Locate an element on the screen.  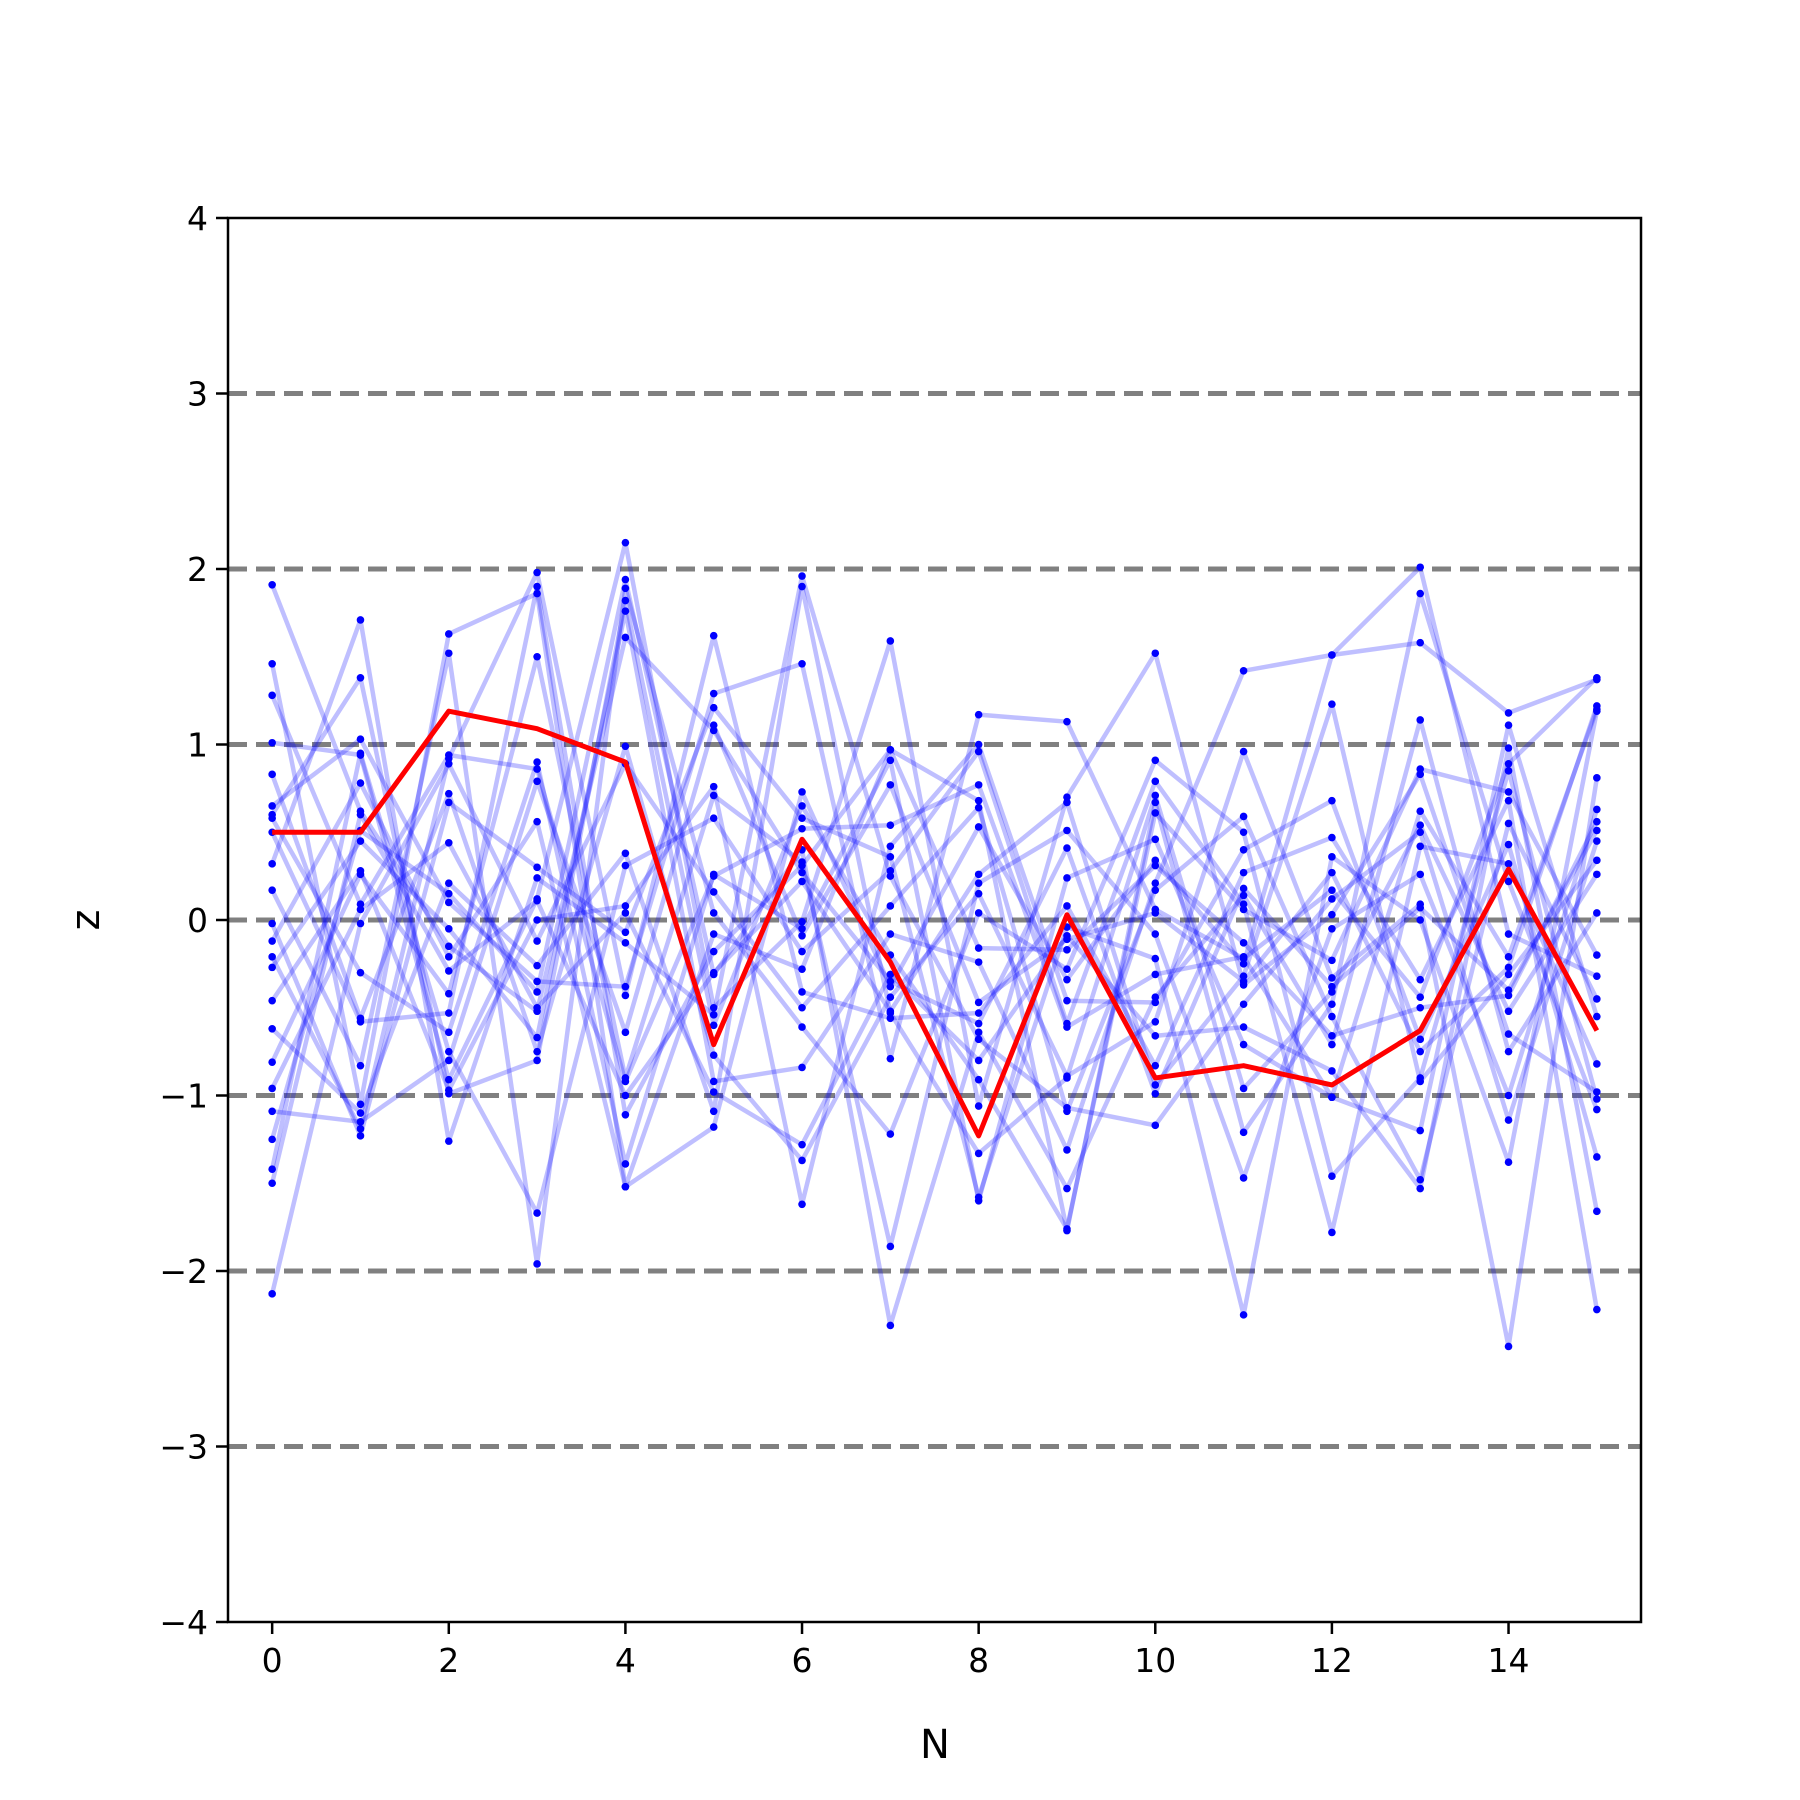
x-tick-label: 12 is located at coordinates (1332, 1660).